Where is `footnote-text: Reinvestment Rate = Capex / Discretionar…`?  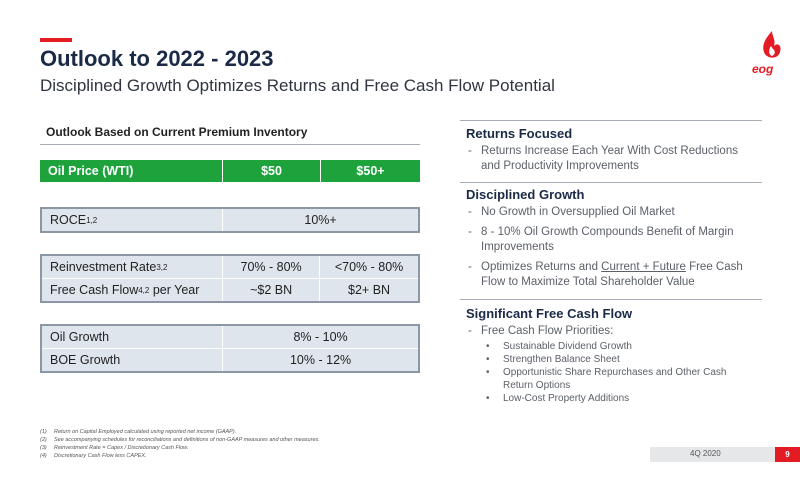 footnote-text: Reinvestment Rate = Capex / Discretionar… is located at coordinates (121, 448).